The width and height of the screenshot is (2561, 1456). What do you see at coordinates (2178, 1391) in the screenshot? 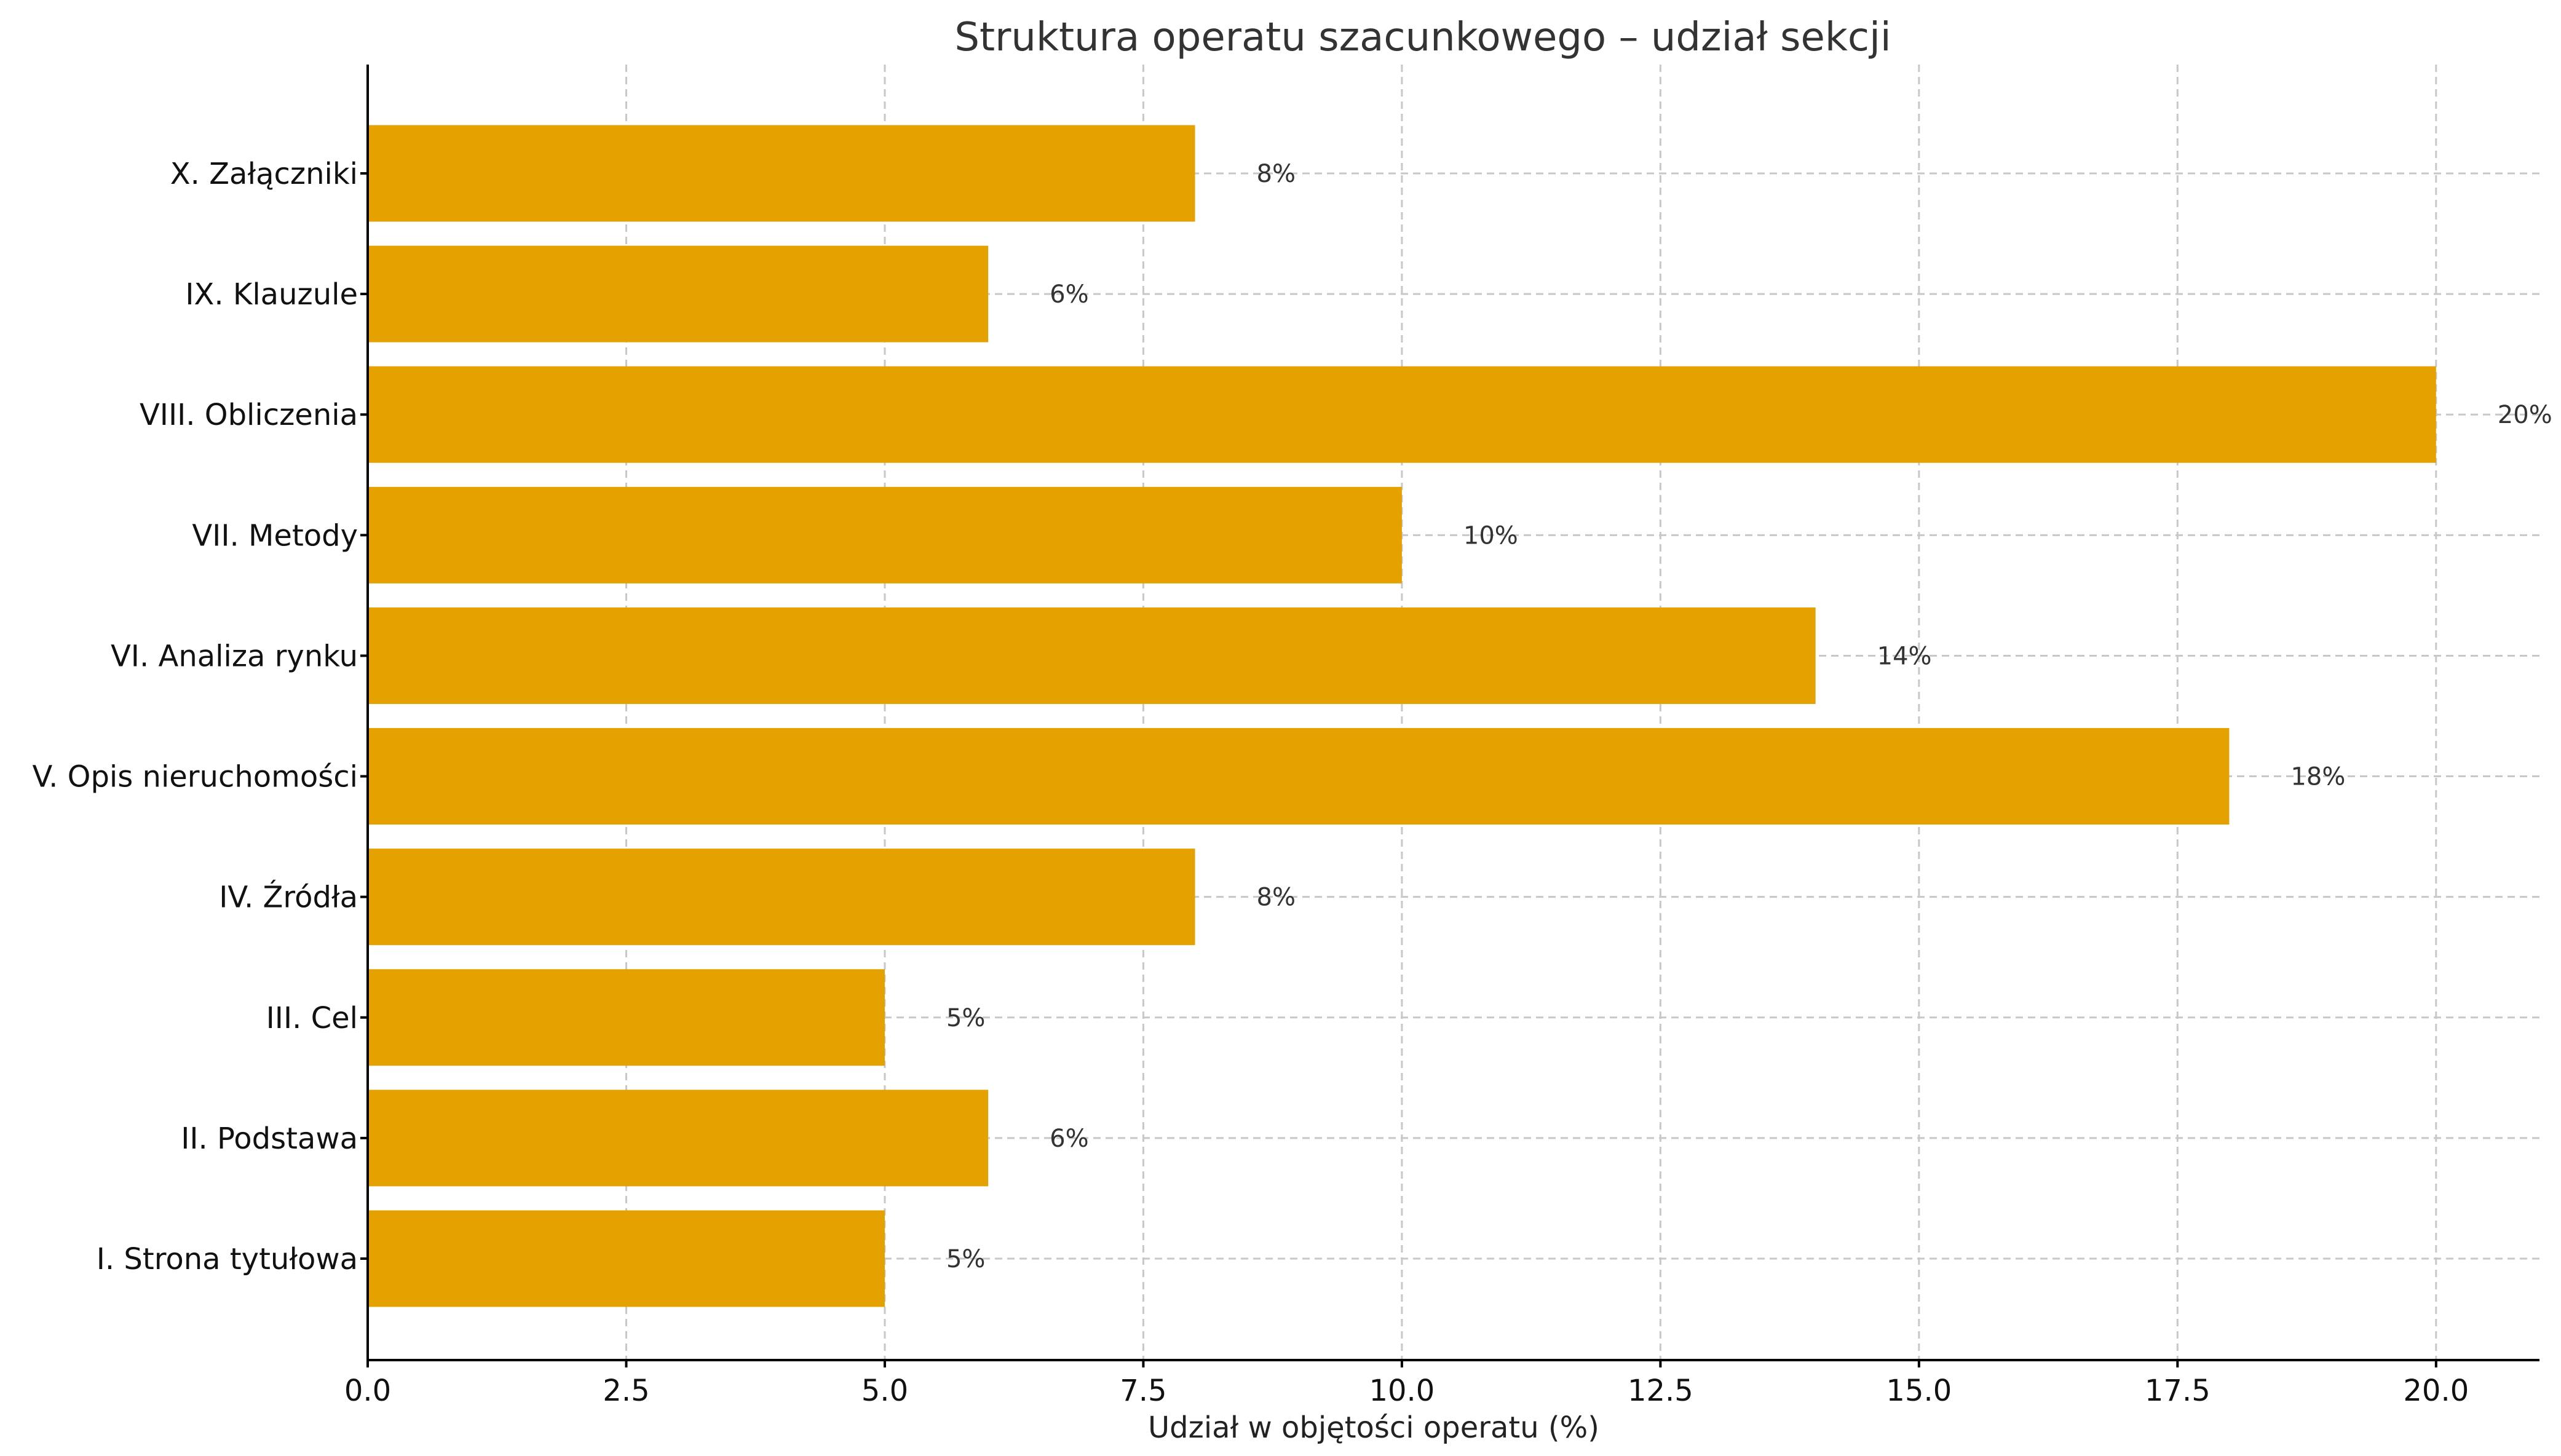
I see `x-tick-label: 17.5` at bounding box center [2178, 1391].